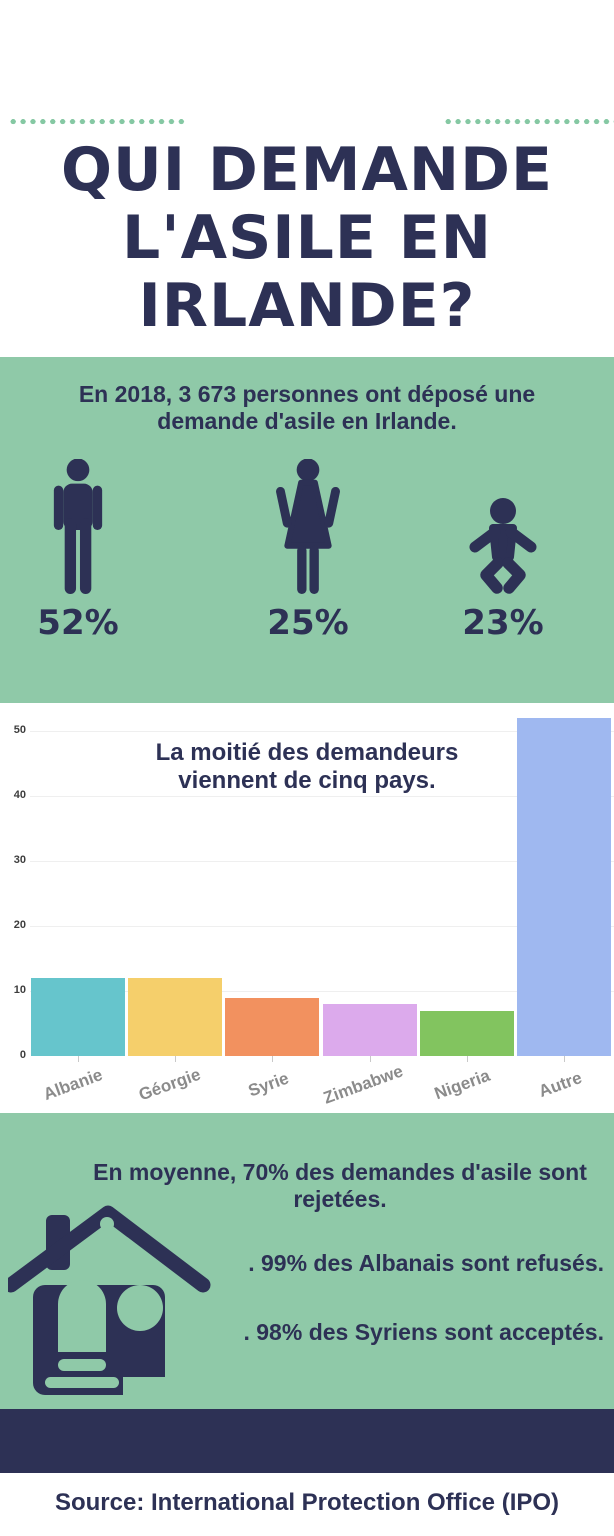 This screenshot has width=614, height=1536. I want to click on x-label-albanie: Albanie, so click(73, 1084).